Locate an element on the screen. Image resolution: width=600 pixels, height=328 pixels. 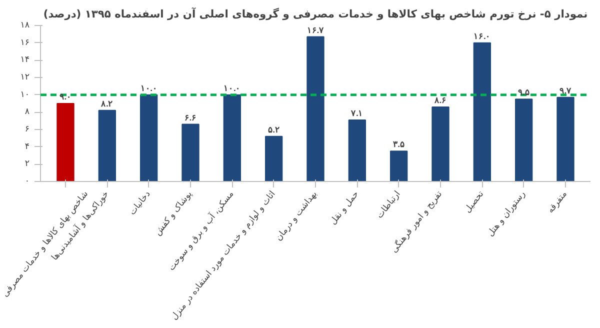
data-label: ۵.۲ is located at coordinates (274, 129).